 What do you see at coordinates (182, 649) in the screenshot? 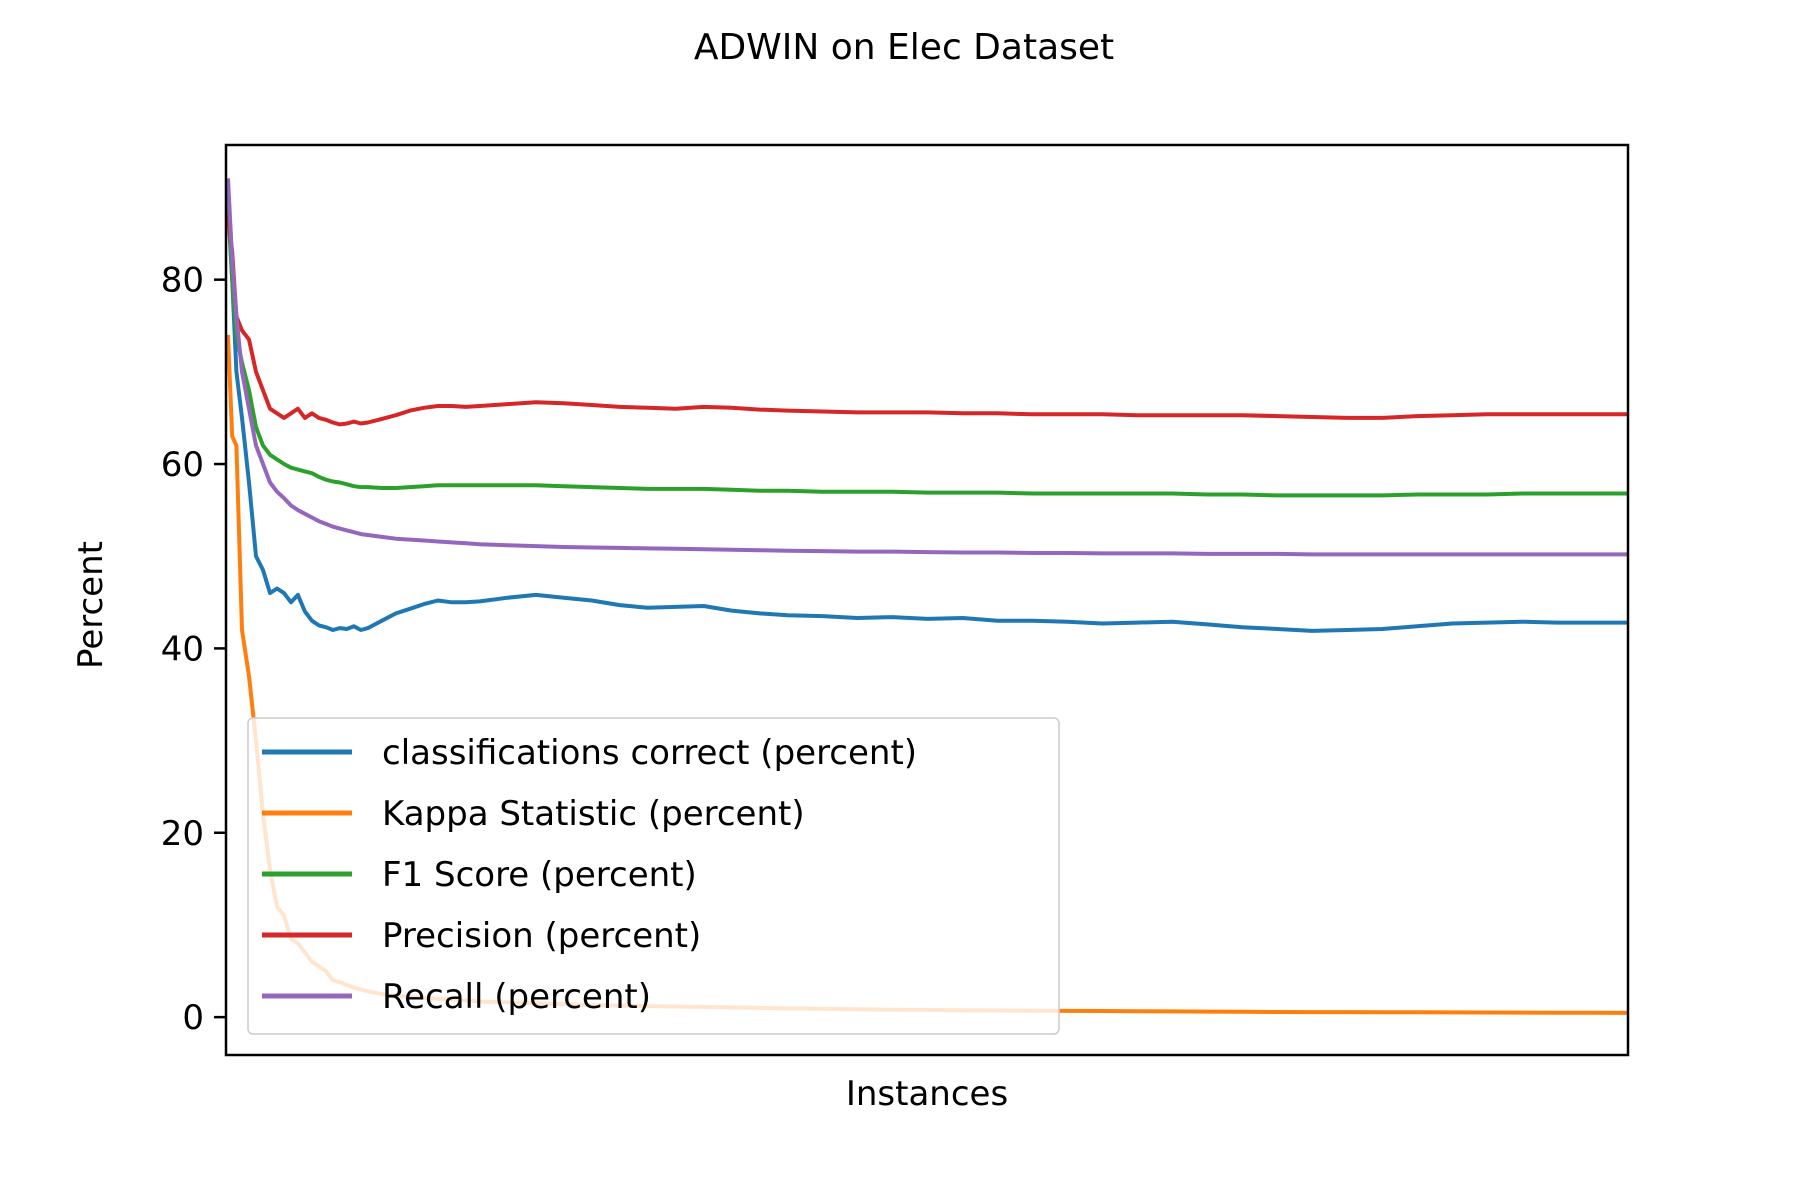
I see `y-tick-label: 40` at bounding box center [182, 649].